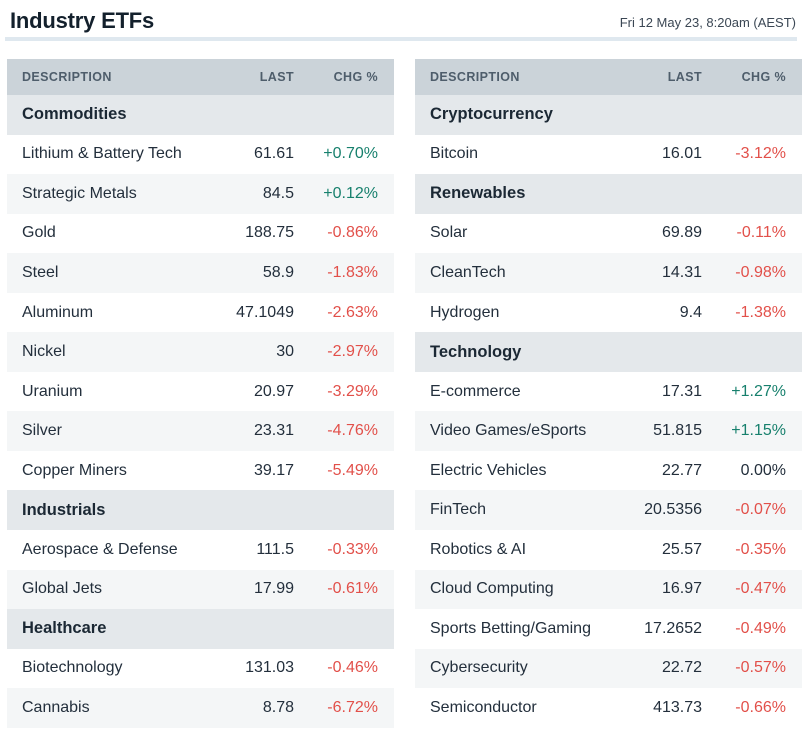  Describe the element at coordinates (352, 233) in the screenshot. I see `etf-change-percent: -0.86%` at that location.